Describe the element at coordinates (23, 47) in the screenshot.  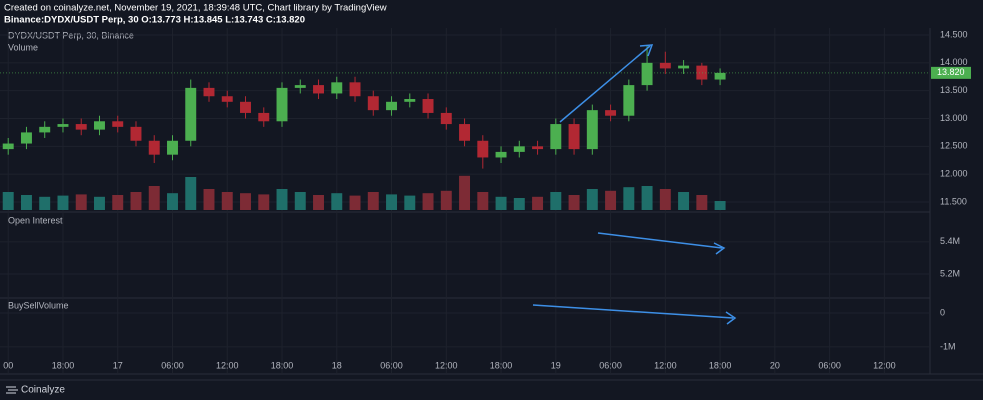
I see `volume-label: Volume` at that location.